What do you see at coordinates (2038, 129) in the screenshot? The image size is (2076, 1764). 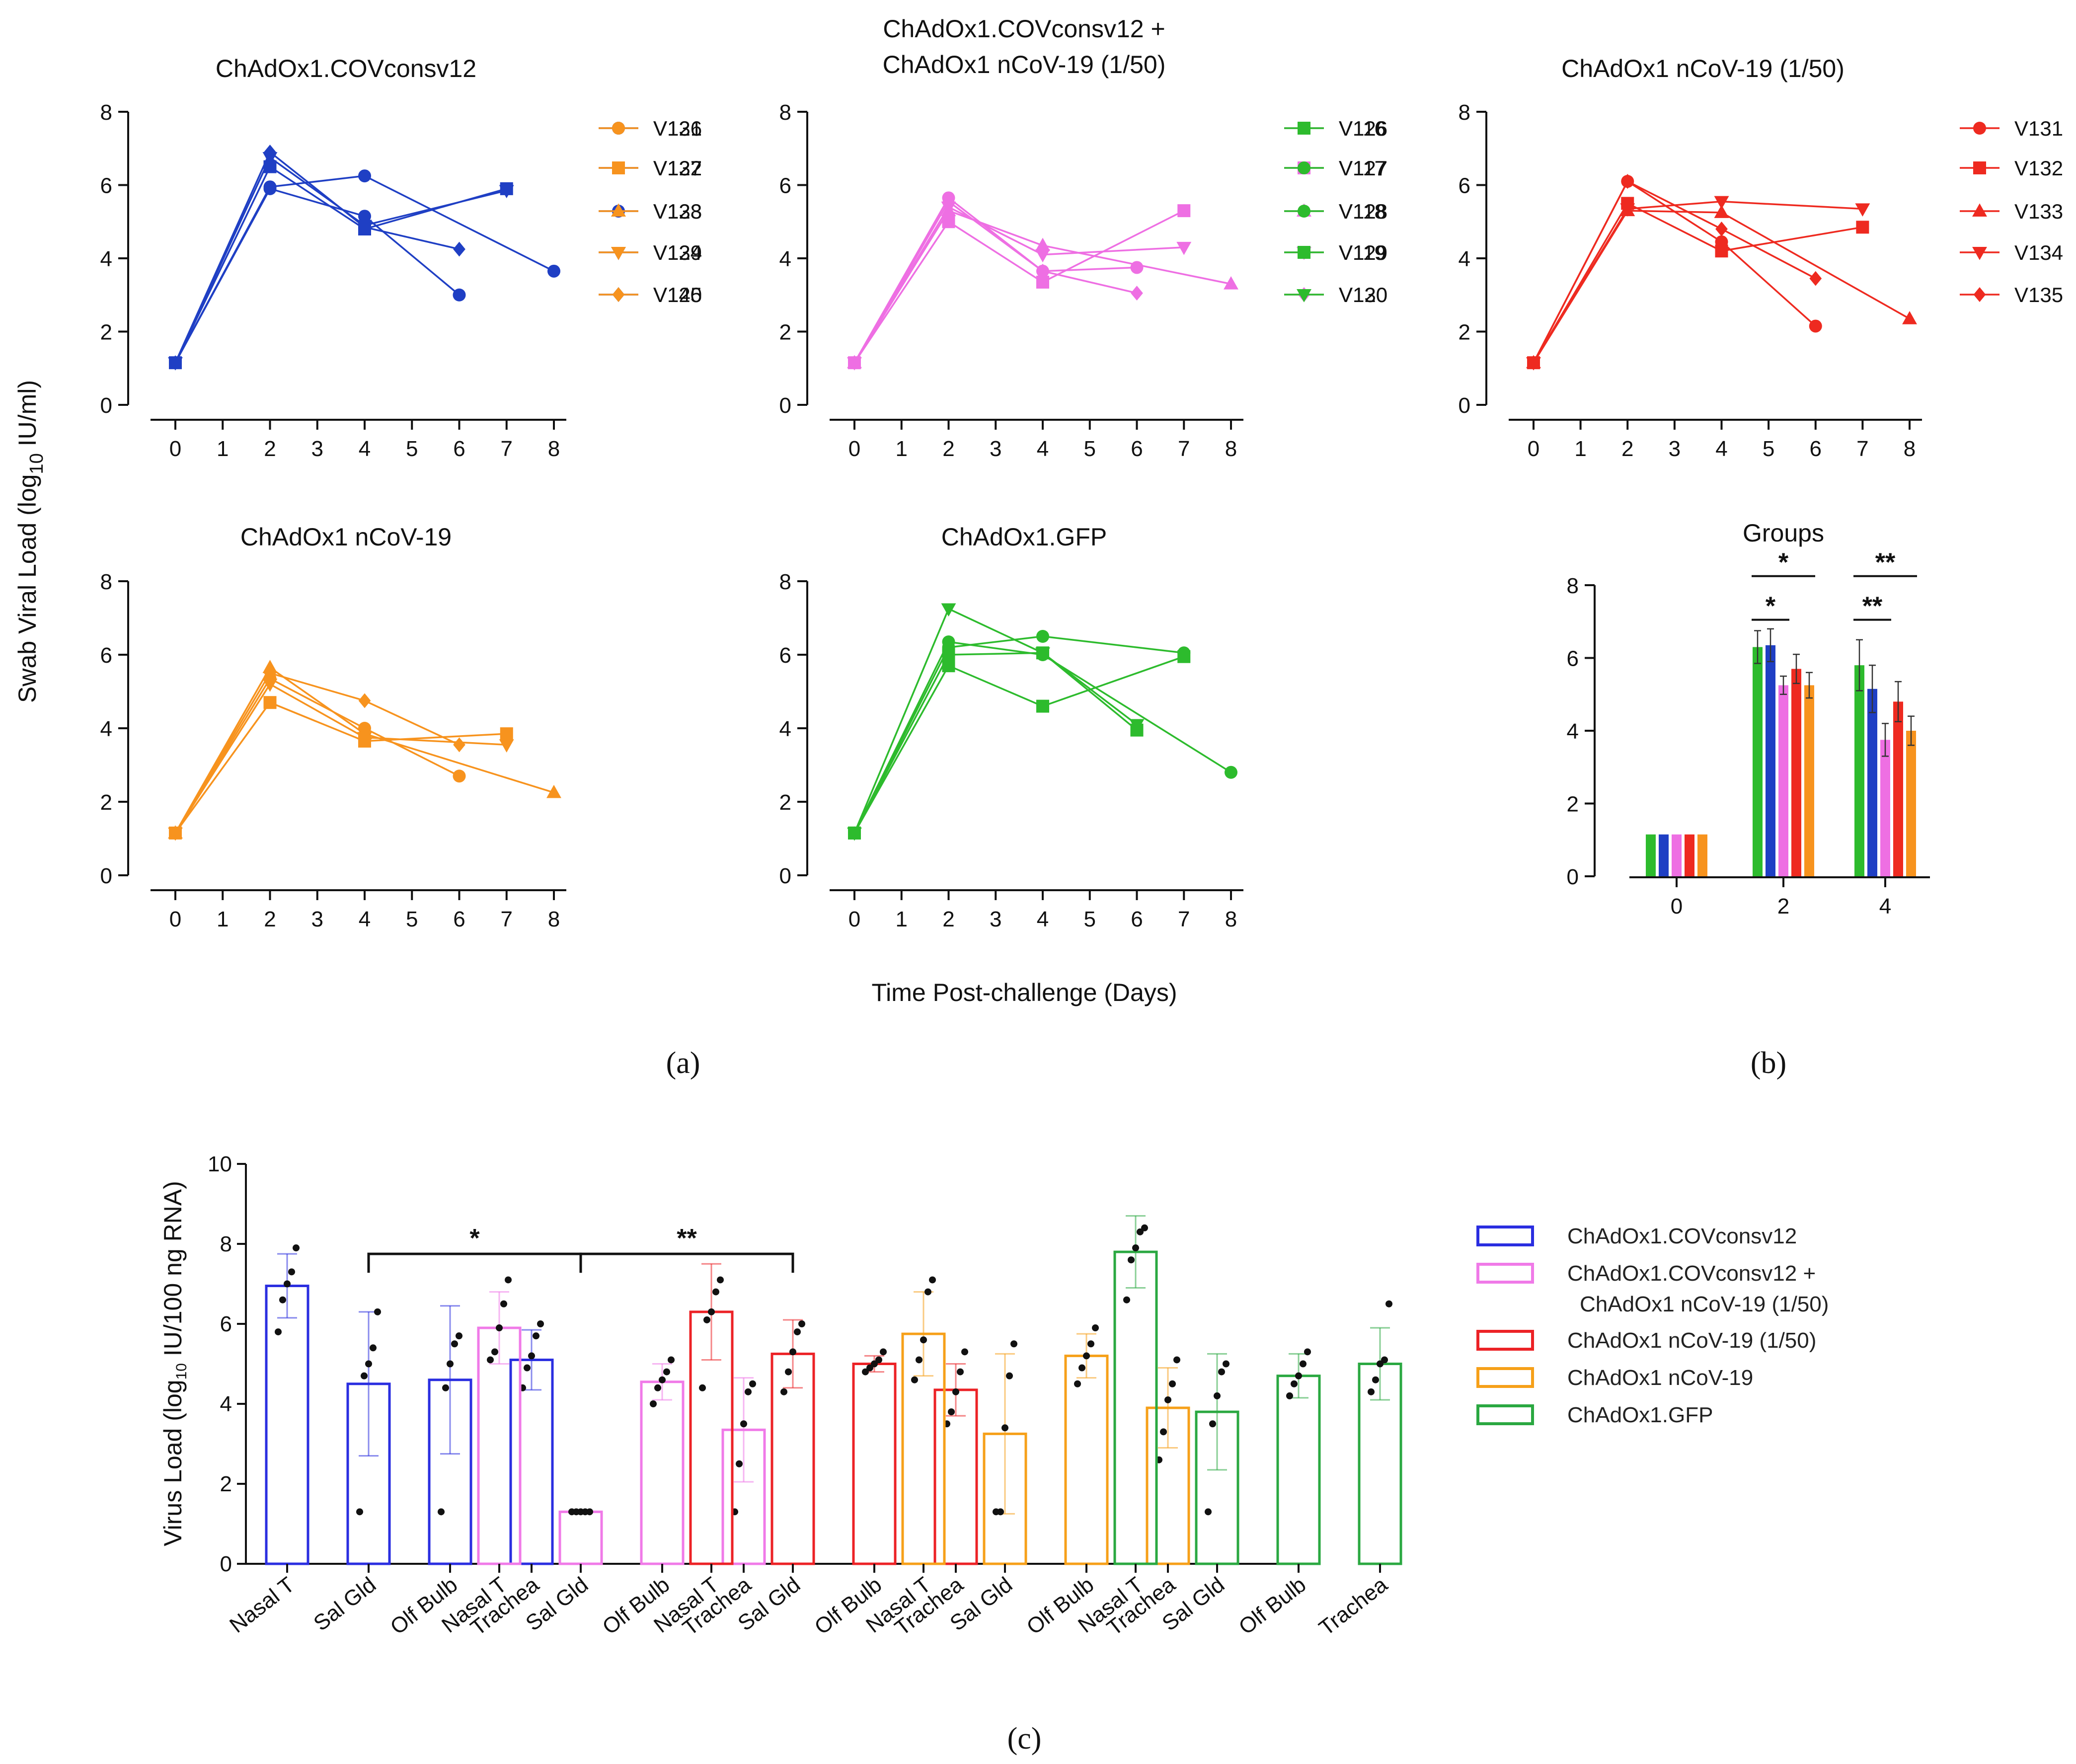 I see `legend-label: V131` at bounding box center [2038, 129].